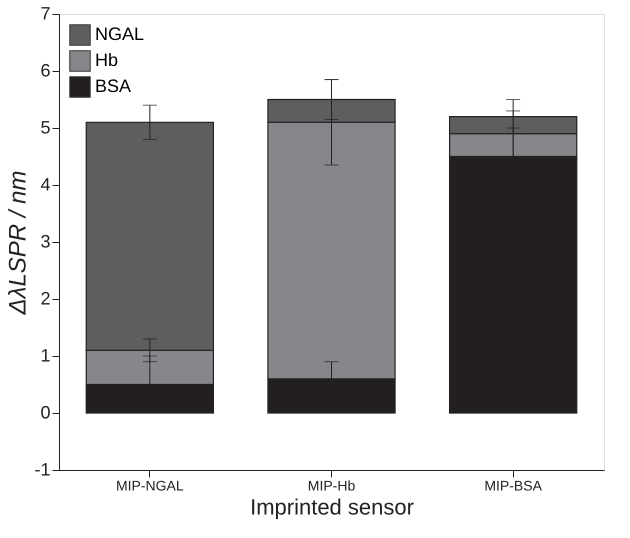 This screenshot has height=538, width=630. What do you see at coordinates (113, 86) in the screenshot?
I see `legend-label: BSA` at bounding box center [113, 86].